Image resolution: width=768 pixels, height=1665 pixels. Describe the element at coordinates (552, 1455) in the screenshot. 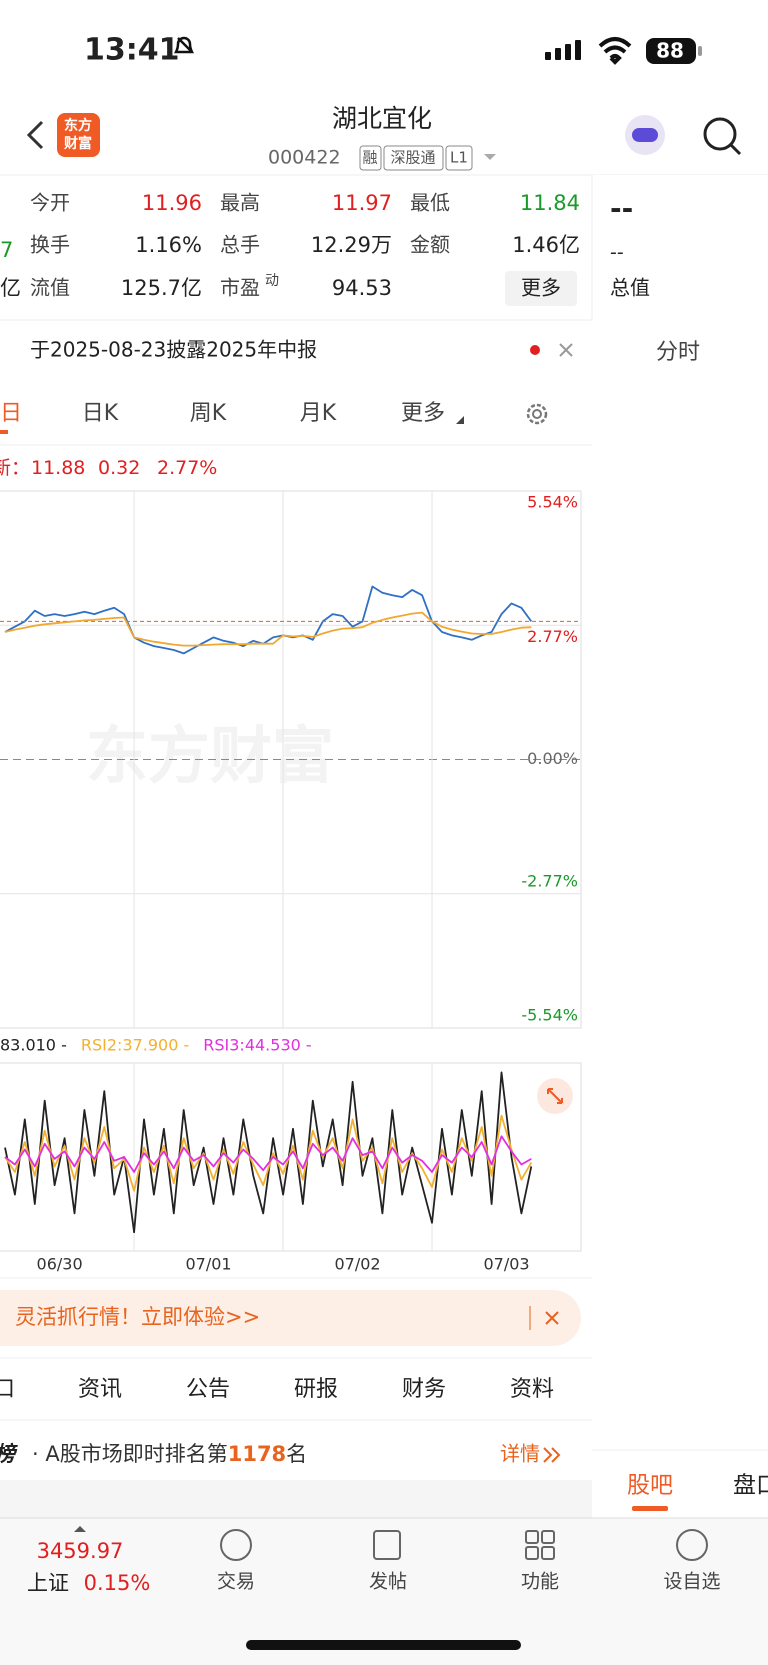

I see `chevrons` at that location.